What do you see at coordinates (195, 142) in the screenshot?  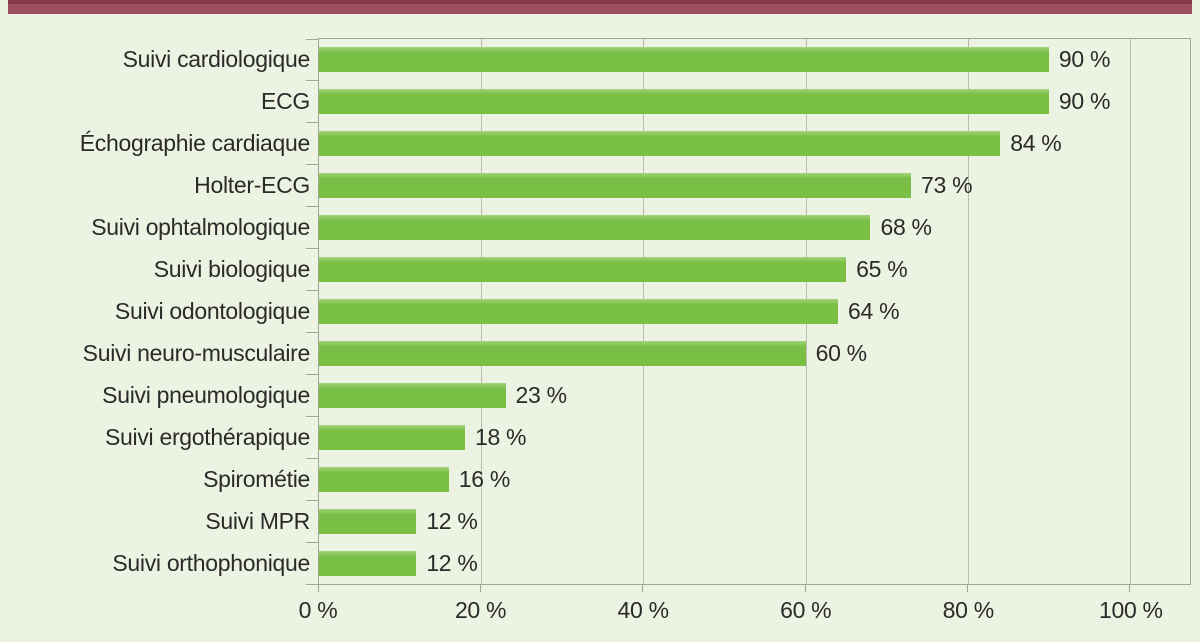 I see `category-label: Échographie cardiaque` at bounding box center [195, 142].